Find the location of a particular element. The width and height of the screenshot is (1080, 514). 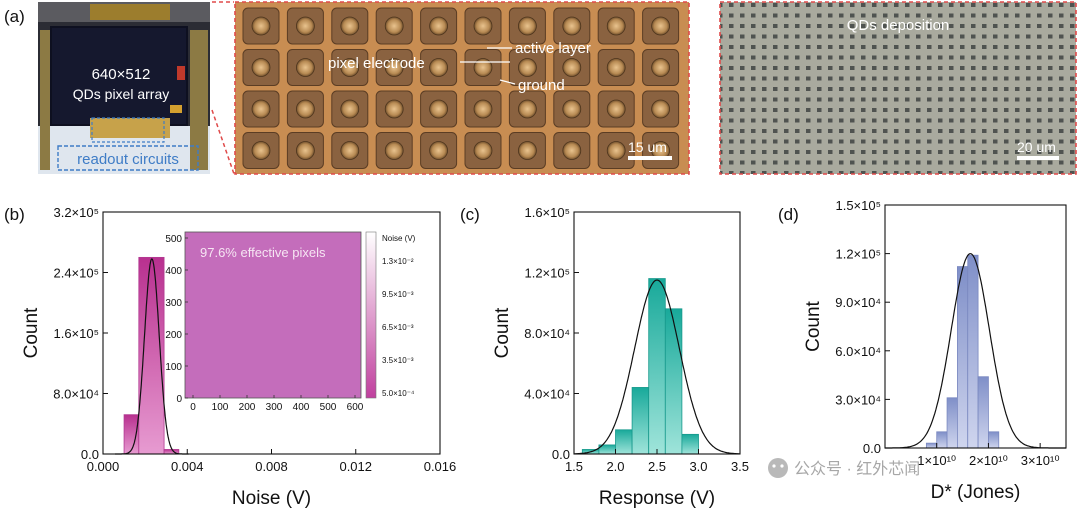

colorbar-tick-label: 5.0×10⁻⁴ is located at coordinates (398, 393).